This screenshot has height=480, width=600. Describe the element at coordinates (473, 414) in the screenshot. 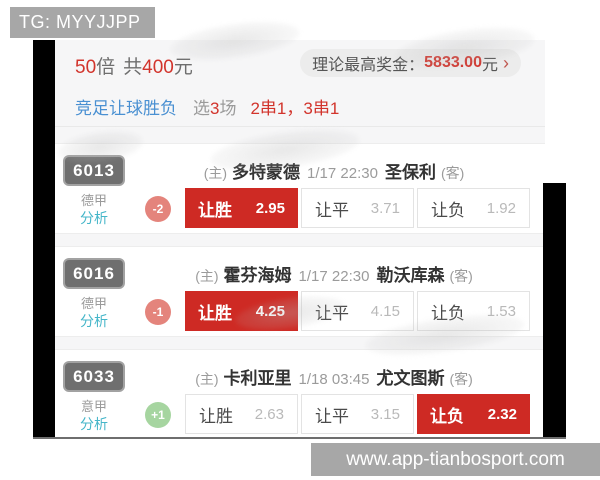

I see `odds-cell-handicap-lose: 让负 2.32` at that location.